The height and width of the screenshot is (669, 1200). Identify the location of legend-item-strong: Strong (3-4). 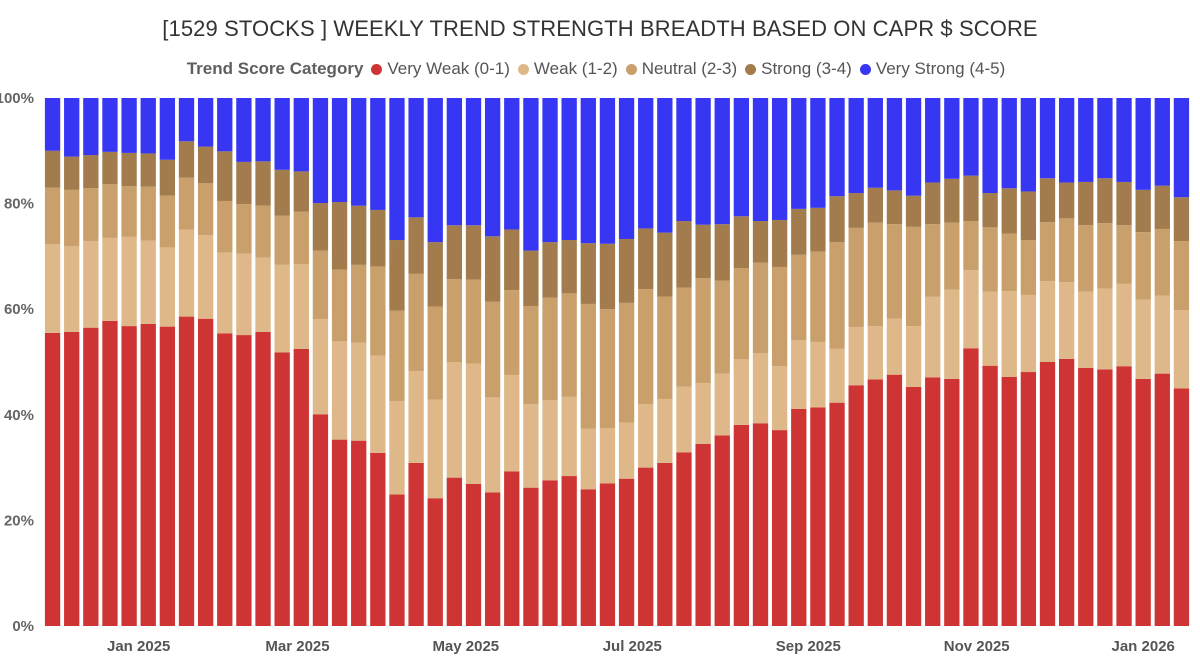
(798, 69).